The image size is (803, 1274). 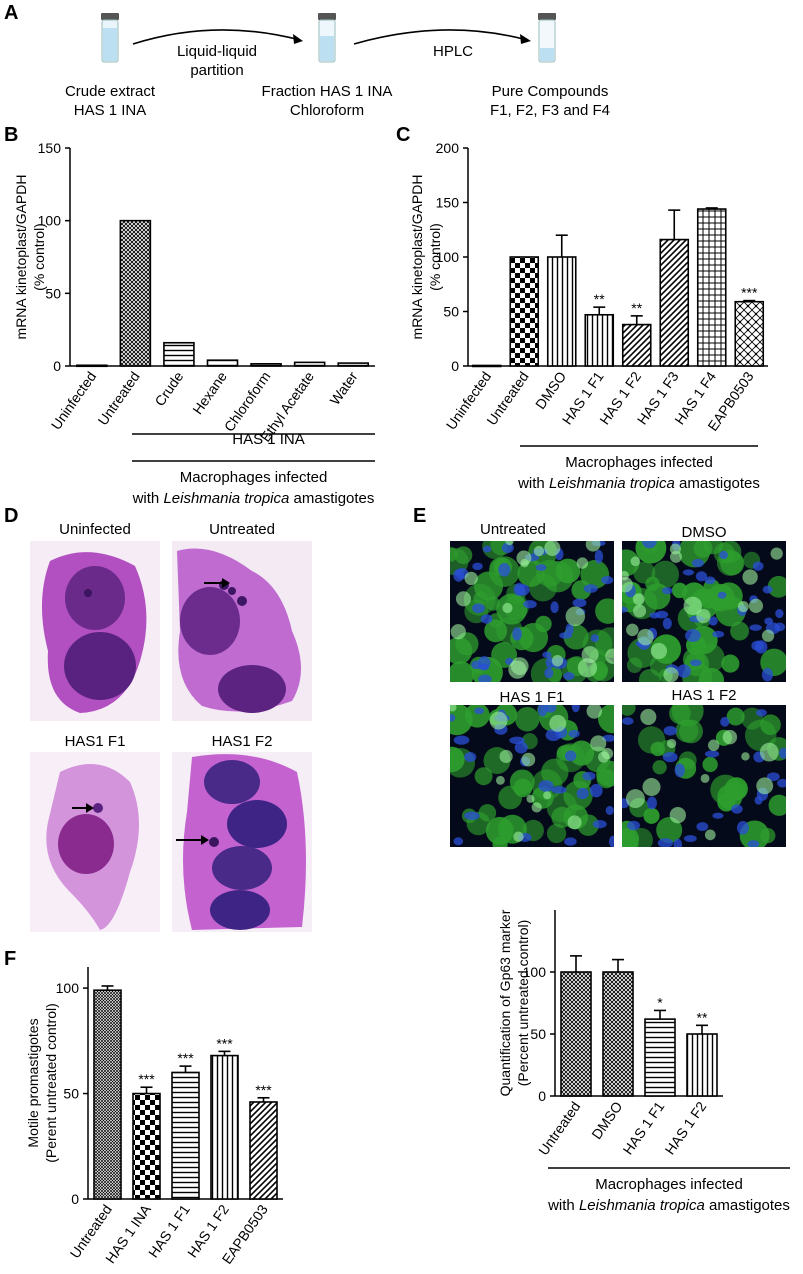 What do you see at coordinates (74, 401) in the screenshot?
I see `x-tick-label: Uninfected` at bounding box center [74, 401].